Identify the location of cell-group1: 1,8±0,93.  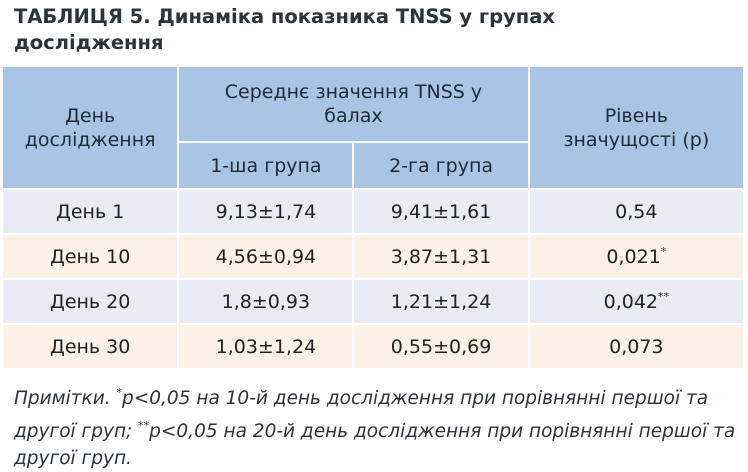
(266, 302).